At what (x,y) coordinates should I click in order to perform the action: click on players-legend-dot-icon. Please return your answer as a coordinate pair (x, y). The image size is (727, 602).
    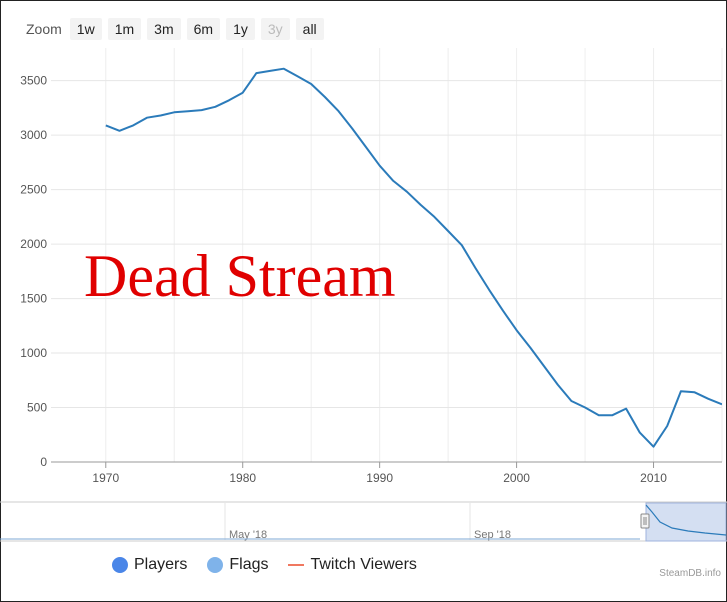
    Looking at the image, I should click on (120, 565).